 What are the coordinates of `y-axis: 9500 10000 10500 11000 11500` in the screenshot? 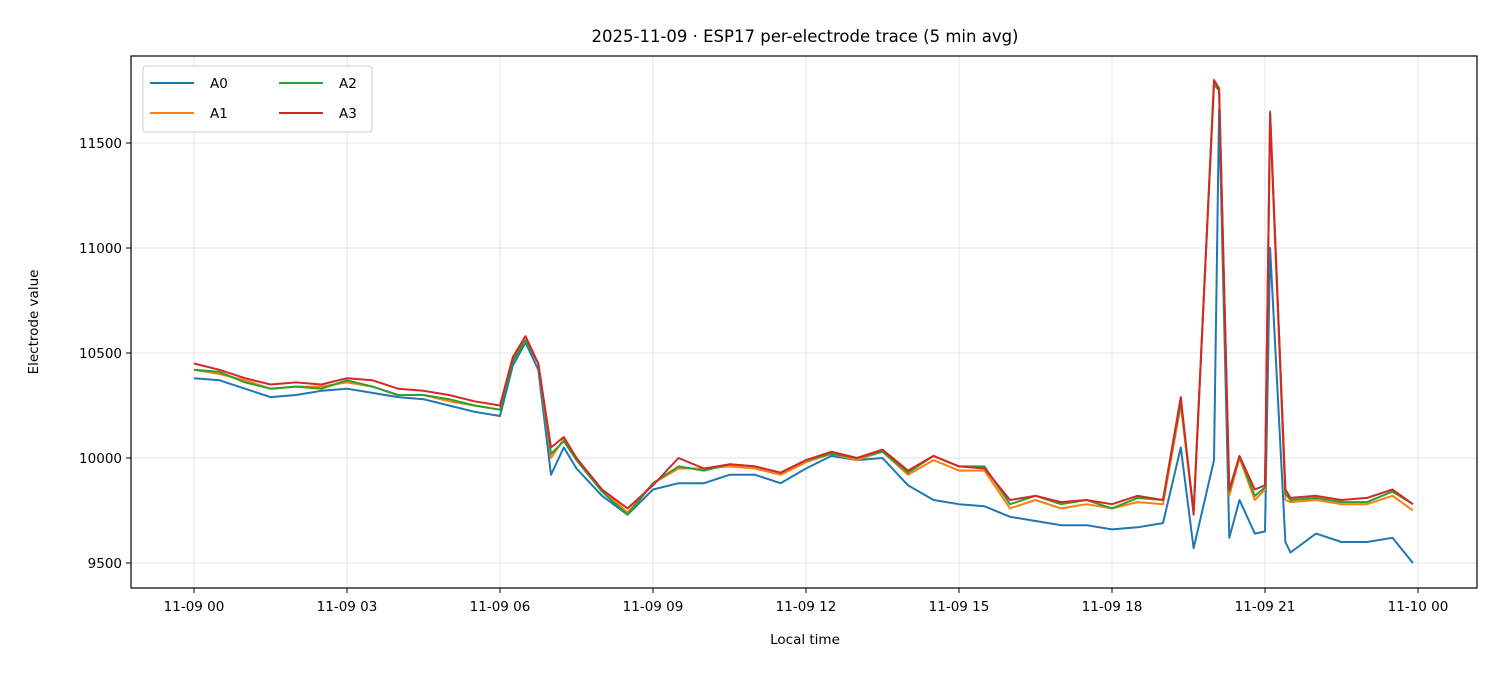 It's located at (105, 354).